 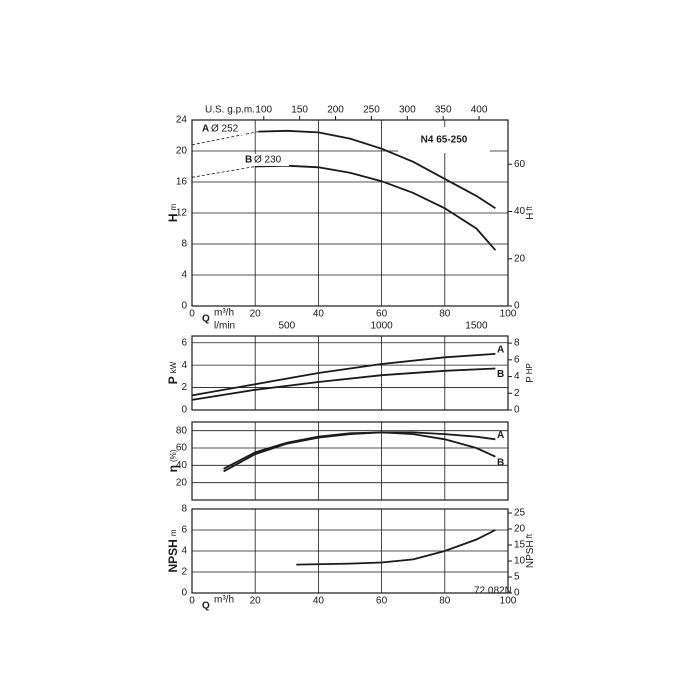 I want to click on curve-diameter: Ø 230, so click(x=268, y=160).